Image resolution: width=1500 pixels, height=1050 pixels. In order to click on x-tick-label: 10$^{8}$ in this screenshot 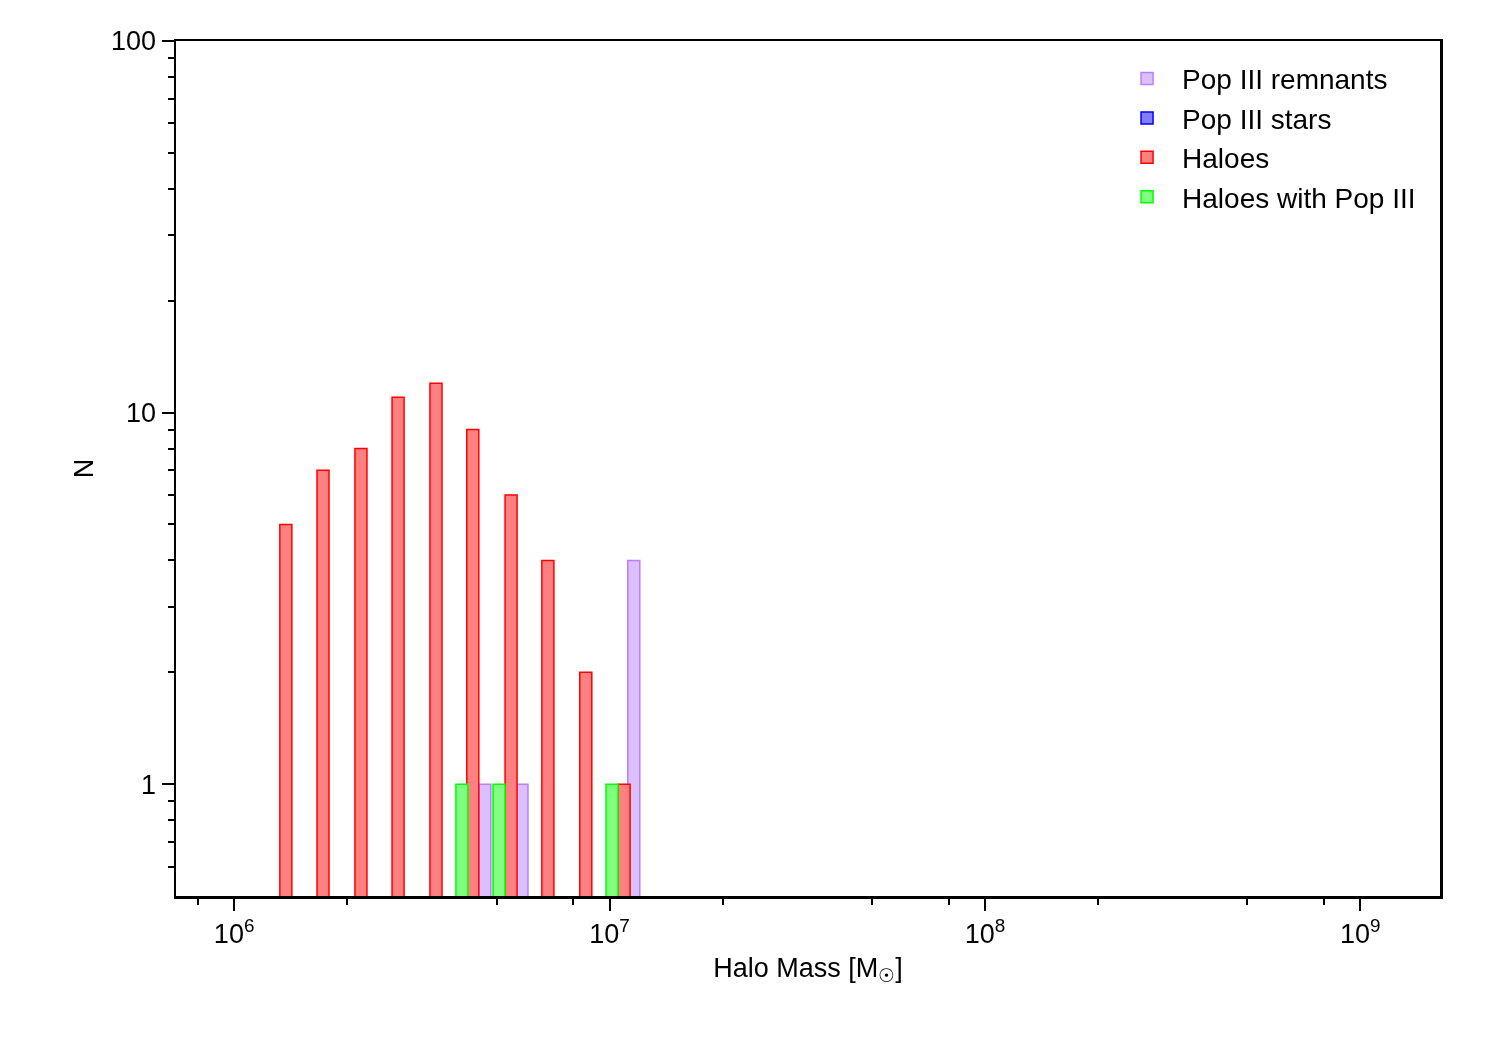, I will do `click(985, 931)`.